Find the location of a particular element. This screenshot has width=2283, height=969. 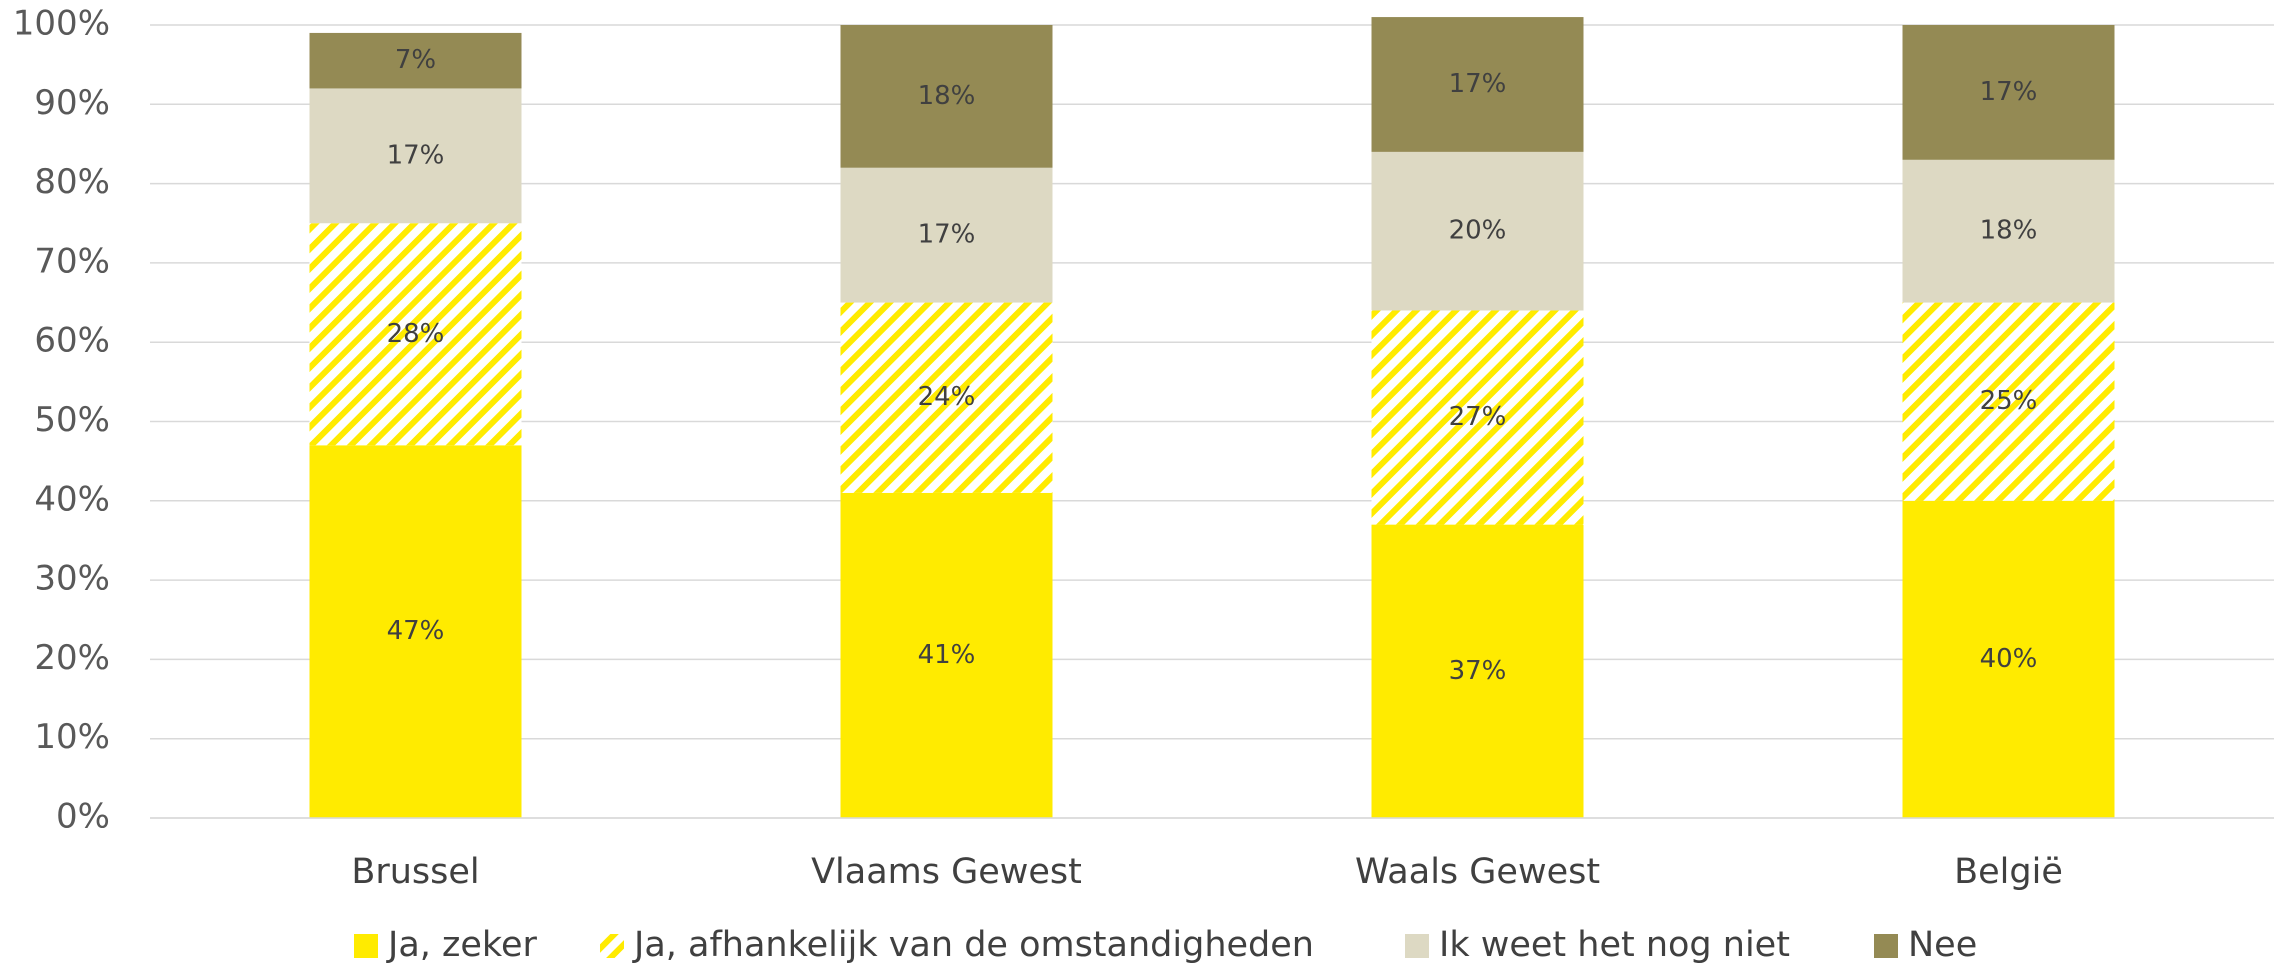

x-tick-label: Brussel is located at coordinates (415, 872).